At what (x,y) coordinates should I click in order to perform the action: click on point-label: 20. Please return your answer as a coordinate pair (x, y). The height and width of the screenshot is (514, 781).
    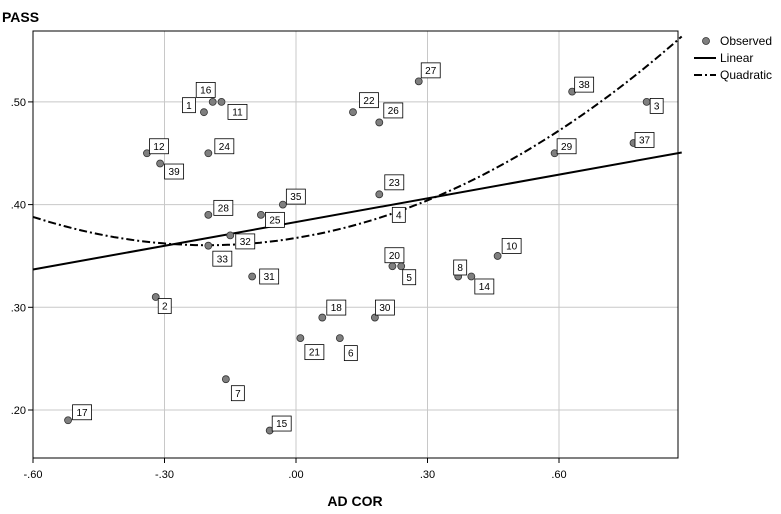
    Looking at the image, I should click on (394, 255).